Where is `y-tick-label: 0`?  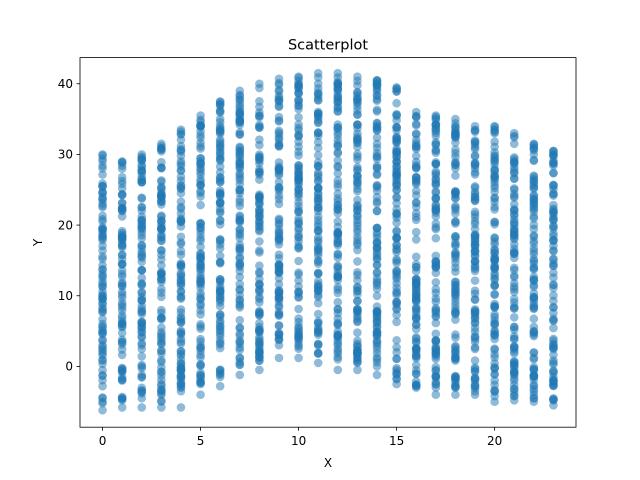
y-tick-label: 0 is located at coordinates (69, 367).